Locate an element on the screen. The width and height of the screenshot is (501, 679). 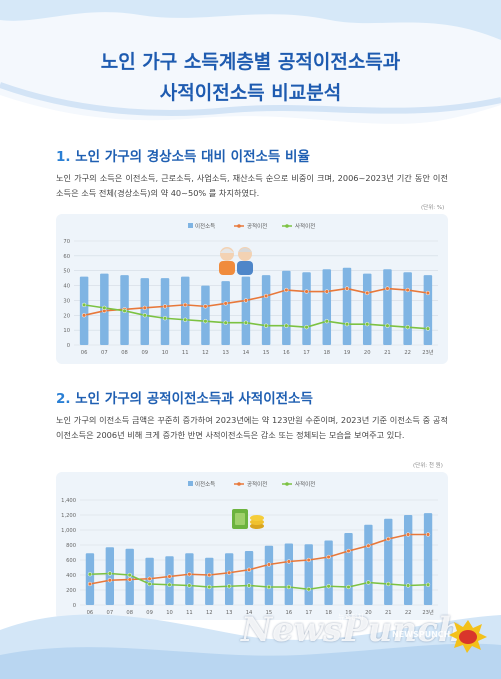
money-coins-icon is located at coordinates (248, 519).